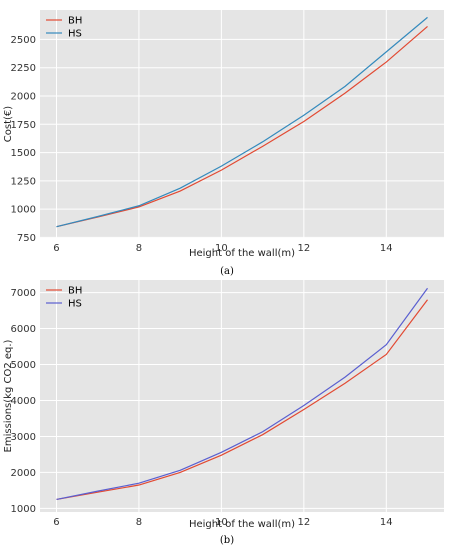 The height and width of the screenshot is (550, 454). Describe the element at coordinates (23, 125) in the screenshot. I see `y-tick-label: 1750` at that location.